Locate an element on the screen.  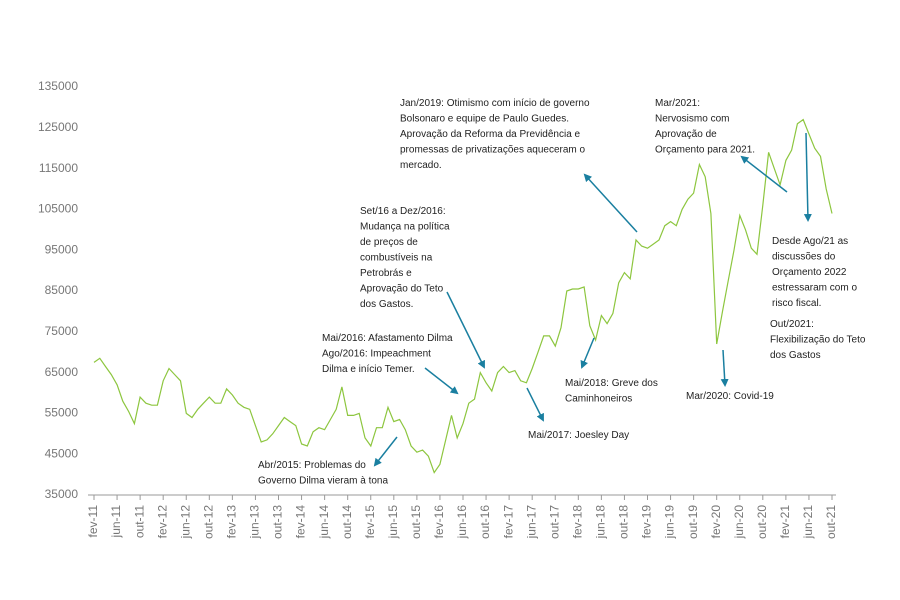
x-tick-label: out-14 is located at coordinates (347, 522).